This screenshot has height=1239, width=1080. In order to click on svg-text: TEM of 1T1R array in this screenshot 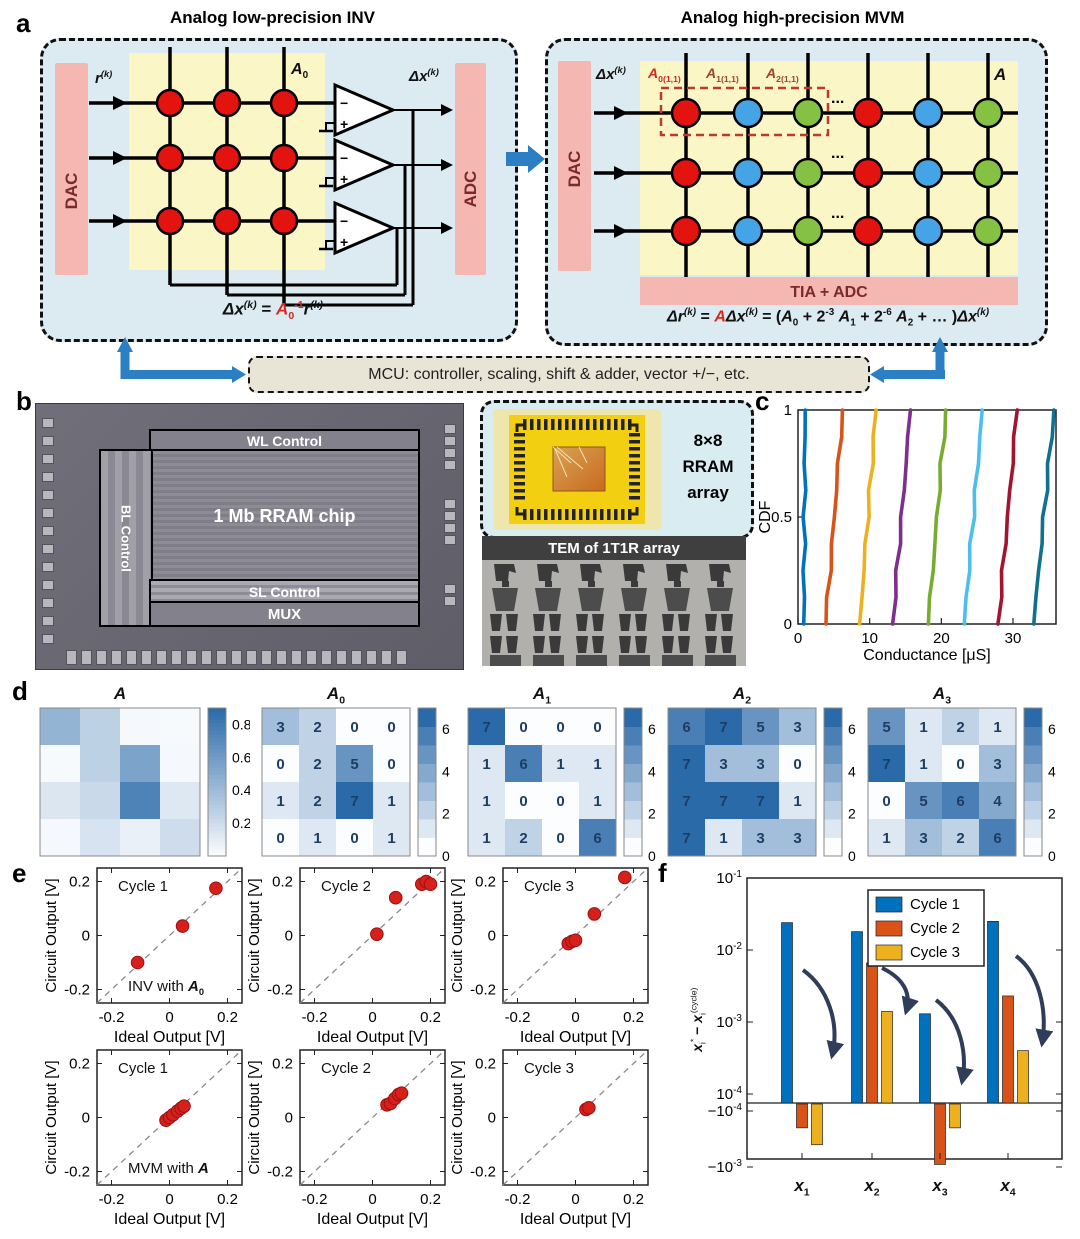, I will do `click(614, 548)`.